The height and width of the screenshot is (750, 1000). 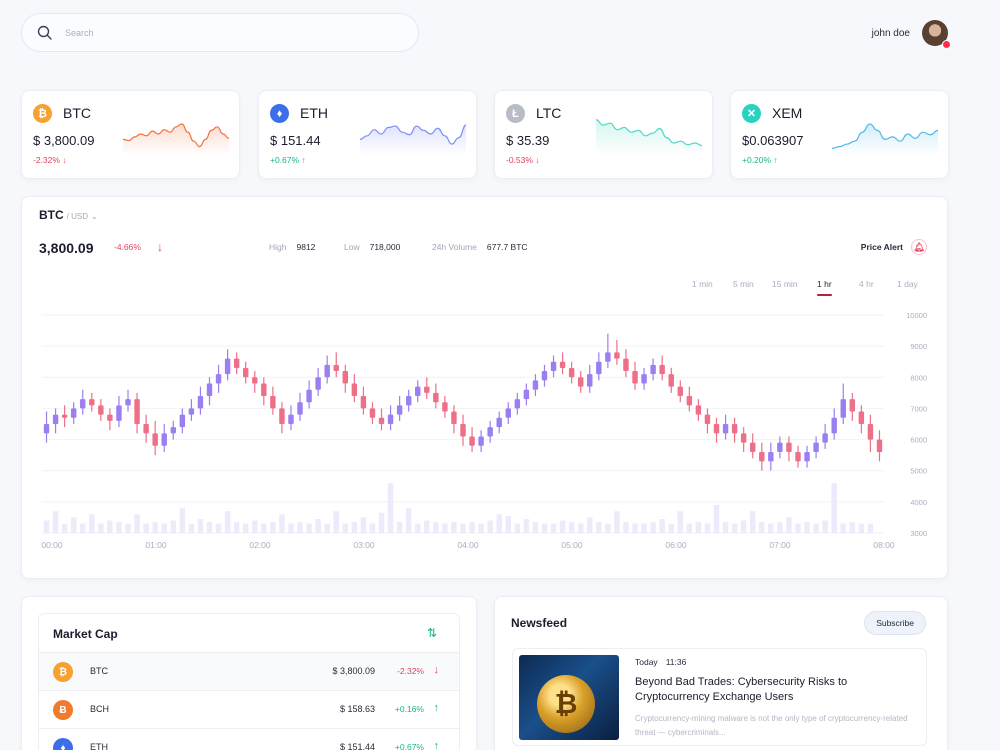 What do you see at coordinates (785, 284) in the screenshot?
I see `timeframe-15min: 15 min` at bounding box center [785, 284].